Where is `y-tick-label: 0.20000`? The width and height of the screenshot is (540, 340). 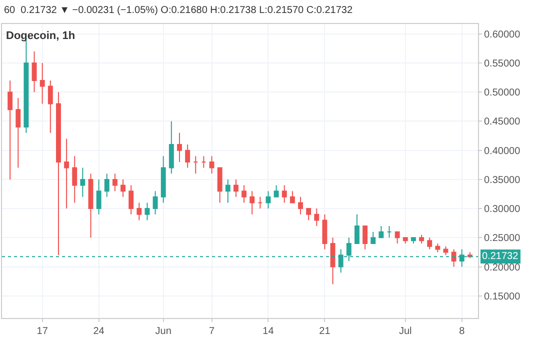
y-tick-label: 0.20000 is located at coordinates (502, 268).